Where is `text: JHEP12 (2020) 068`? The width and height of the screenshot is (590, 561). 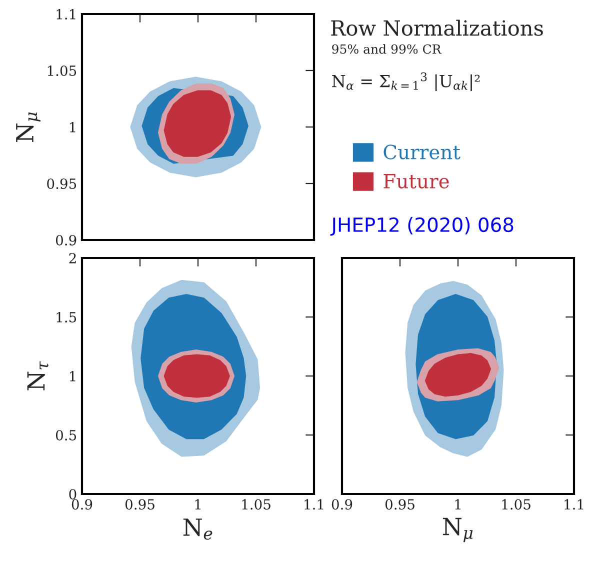
text: JHEP12 (2020) 068 is located at coordinates (422, 226).